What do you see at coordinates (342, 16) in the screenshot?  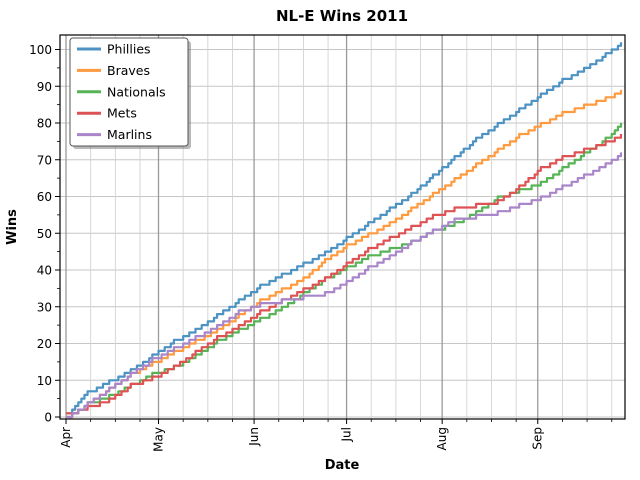 I see `chart-title: NL-E Wins 2011` at bounding box center [342, 16].